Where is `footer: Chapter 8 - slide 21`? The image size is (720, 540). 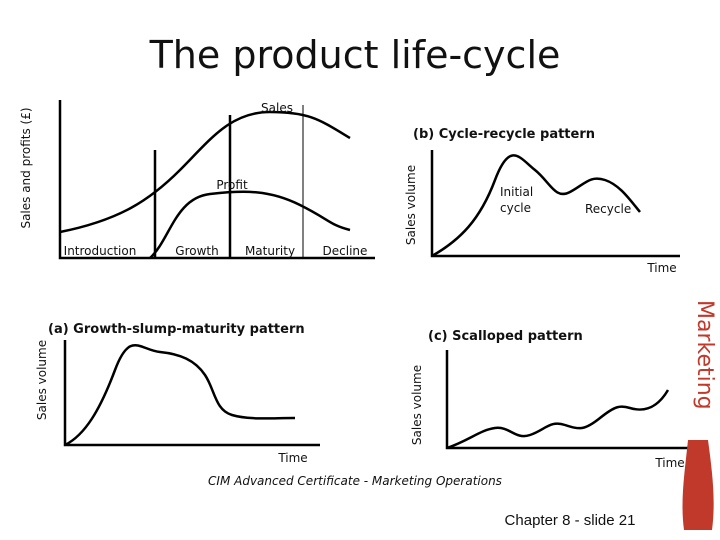
footer: Chapter 8 - slide 21 is located at coordinates (570, 520).